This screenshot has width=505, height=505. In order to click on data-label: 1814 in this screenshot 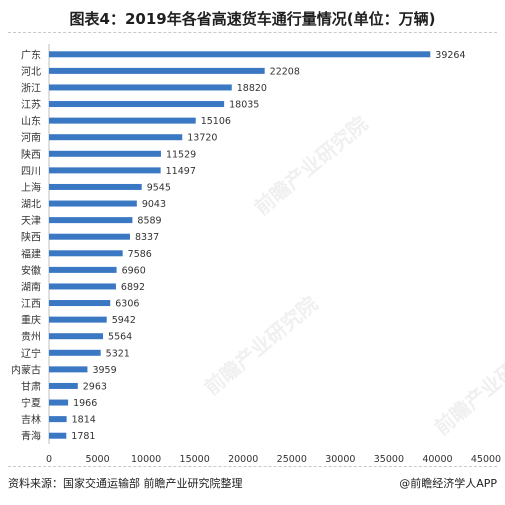, I will do `click(84, 420)`.